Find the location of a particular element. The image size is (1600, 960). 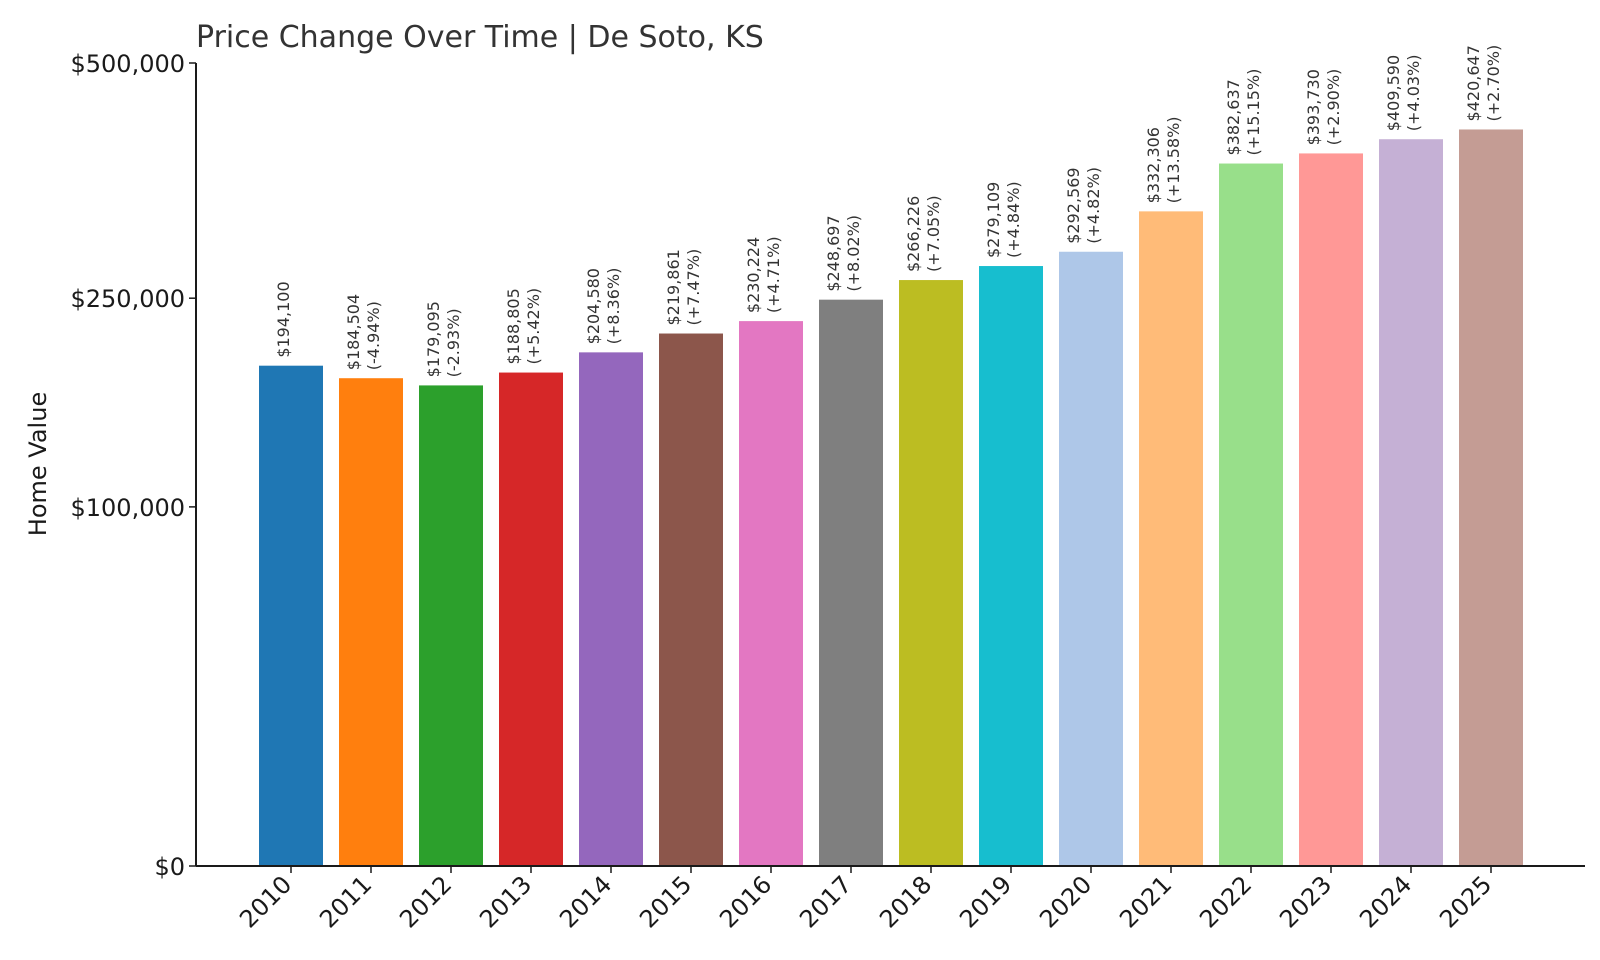

x-tick-label-2013: 2013 is located at coordinates (505, 901).